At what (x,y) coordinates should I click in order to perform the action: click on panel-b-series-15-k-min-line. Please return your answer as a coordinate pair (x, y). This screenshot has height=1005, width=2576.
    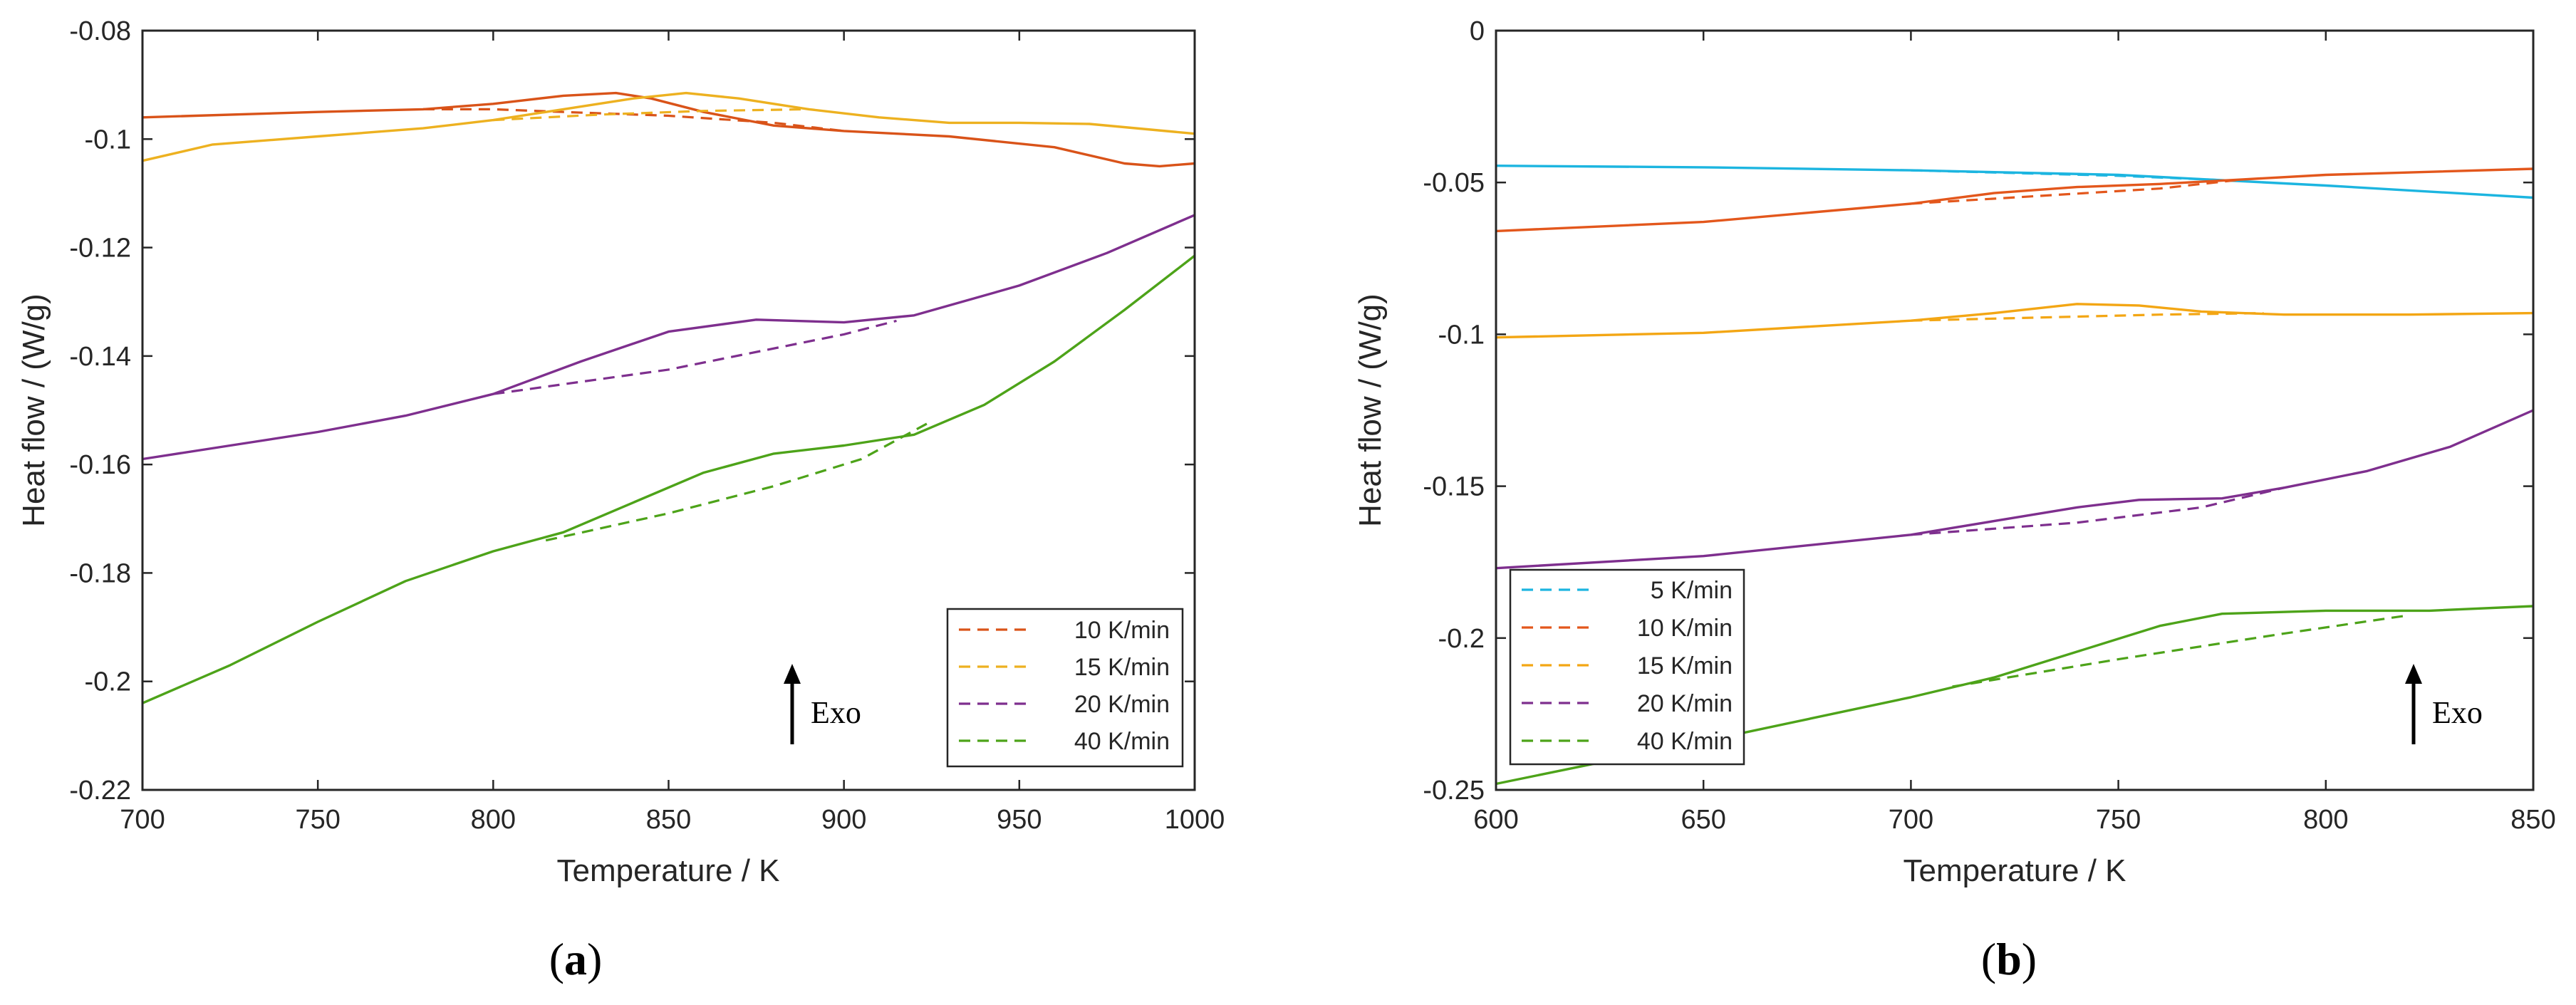
    Looking at the image, I should click on (2014, 321).